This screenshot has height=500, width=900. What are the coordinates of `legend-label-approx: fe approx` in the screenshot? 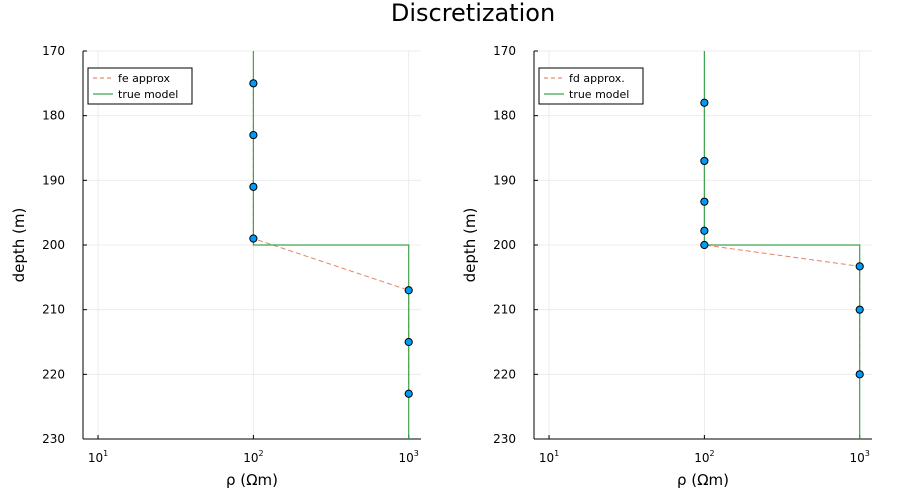 It's located at (144, 78).